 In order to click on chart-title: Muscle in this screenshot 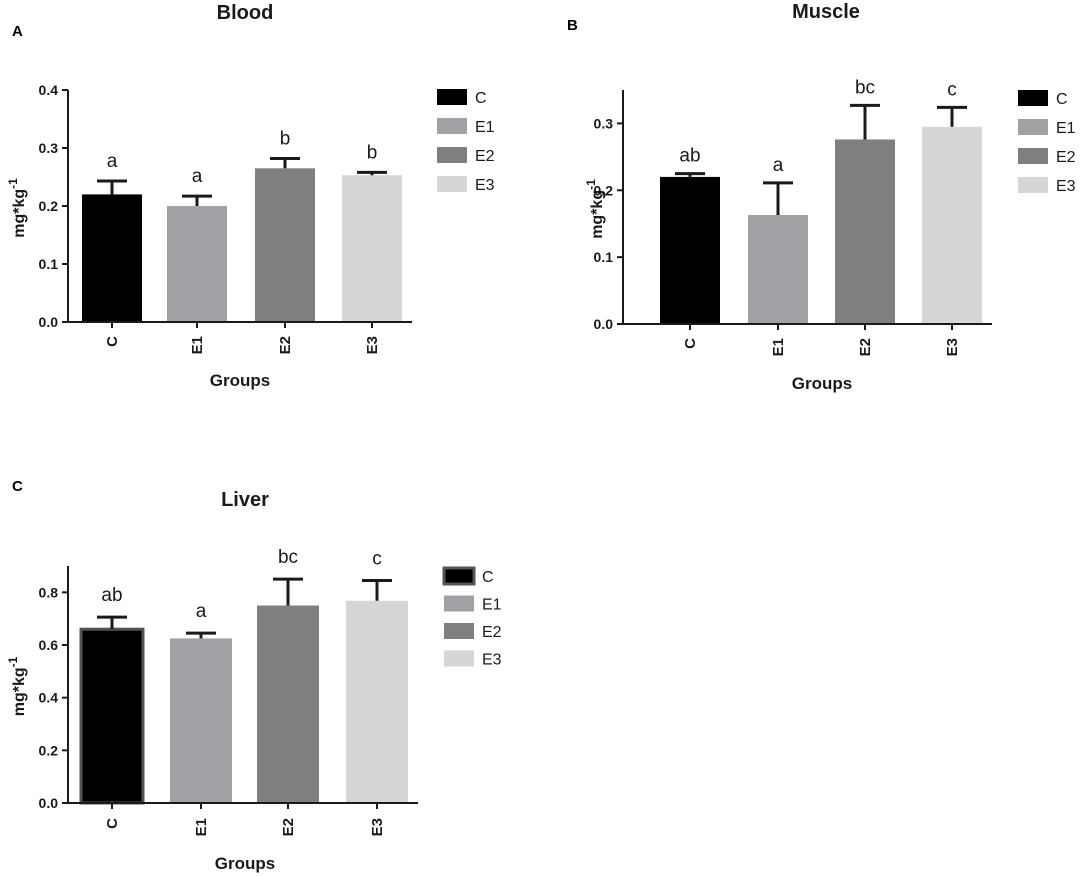, I will do `click(826, 12)`.